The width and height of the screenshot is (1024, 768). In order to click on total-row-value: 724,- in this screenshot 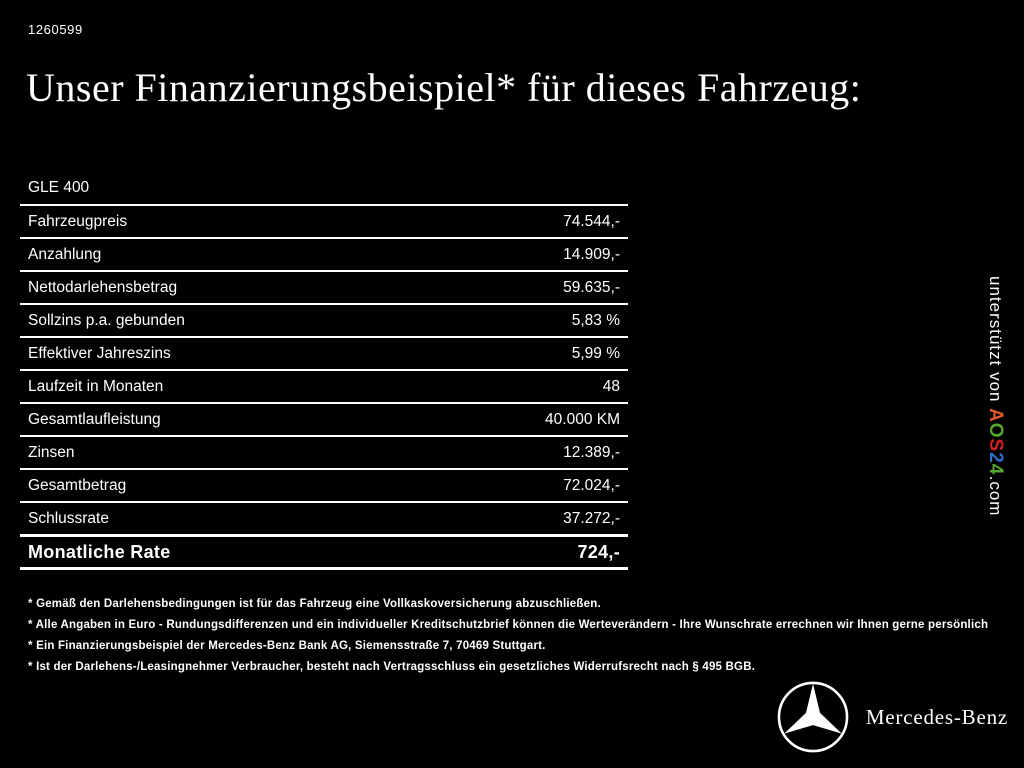, I will do `click(598, 551)`.